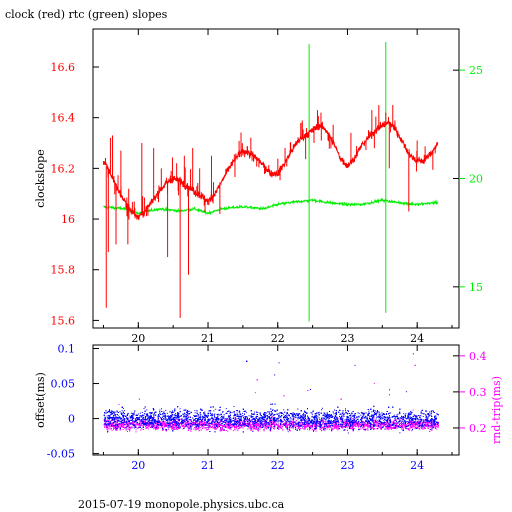 The image size is (512, 512). I want to click on y2-tick-label: 25, so click(476, 70).